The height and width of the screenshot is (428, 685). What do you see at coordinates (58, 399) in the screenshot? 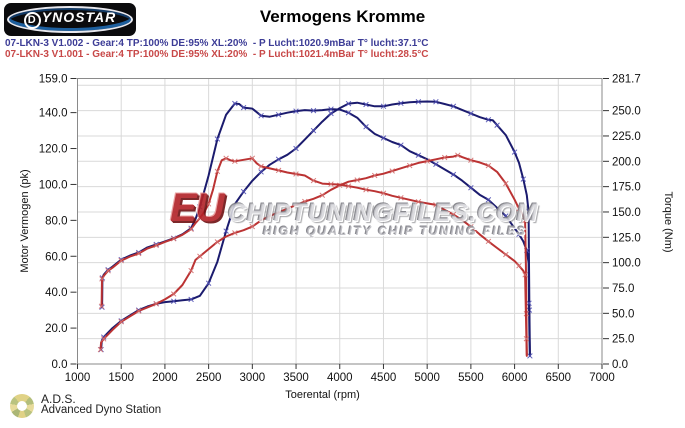
I see `ads-abbreviation: A.D.S.` at bounding box center [58, 399].